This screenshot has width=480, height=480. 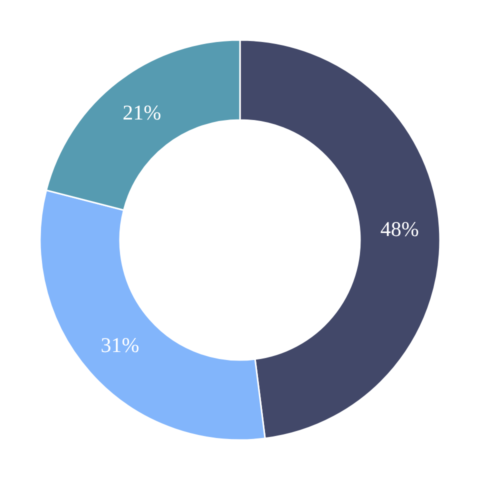 What do you see at coordinates (142, 112) in the screenshot?
I see `data-label: 21%` at bounding box center [142, 112].